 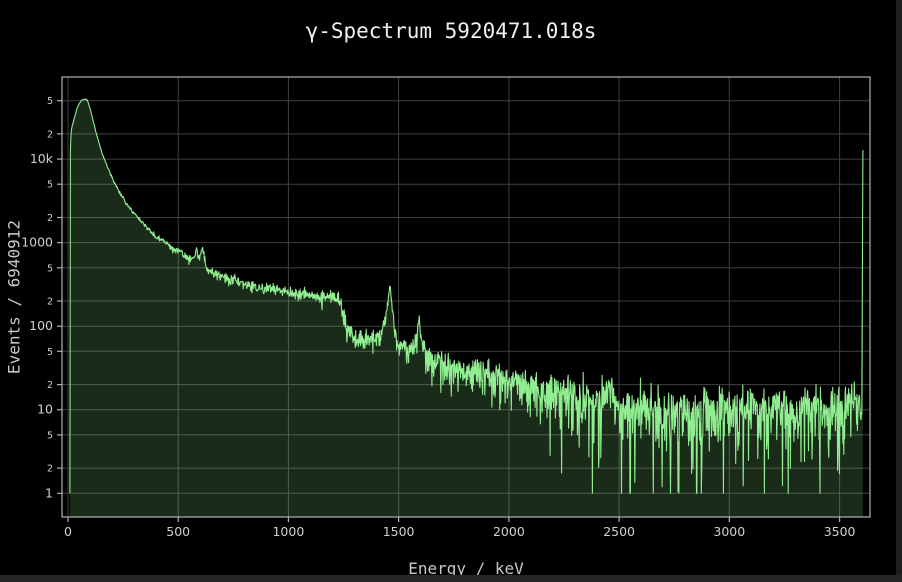 I want to click on y-tick-label: 100, so click(x=41, y=325).